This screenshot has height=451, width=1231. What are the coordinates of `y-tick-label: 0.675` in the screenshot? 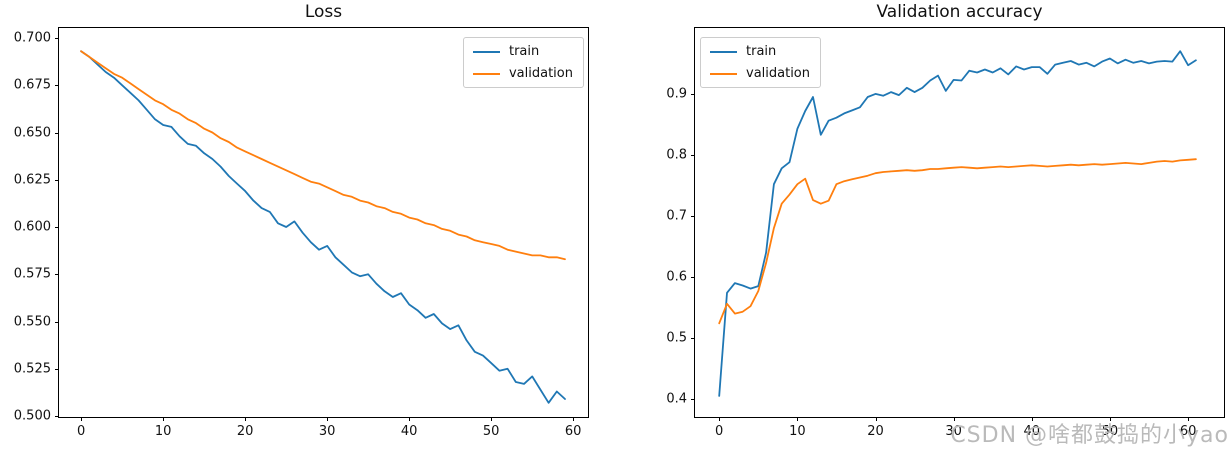 It's located at (32, 85).